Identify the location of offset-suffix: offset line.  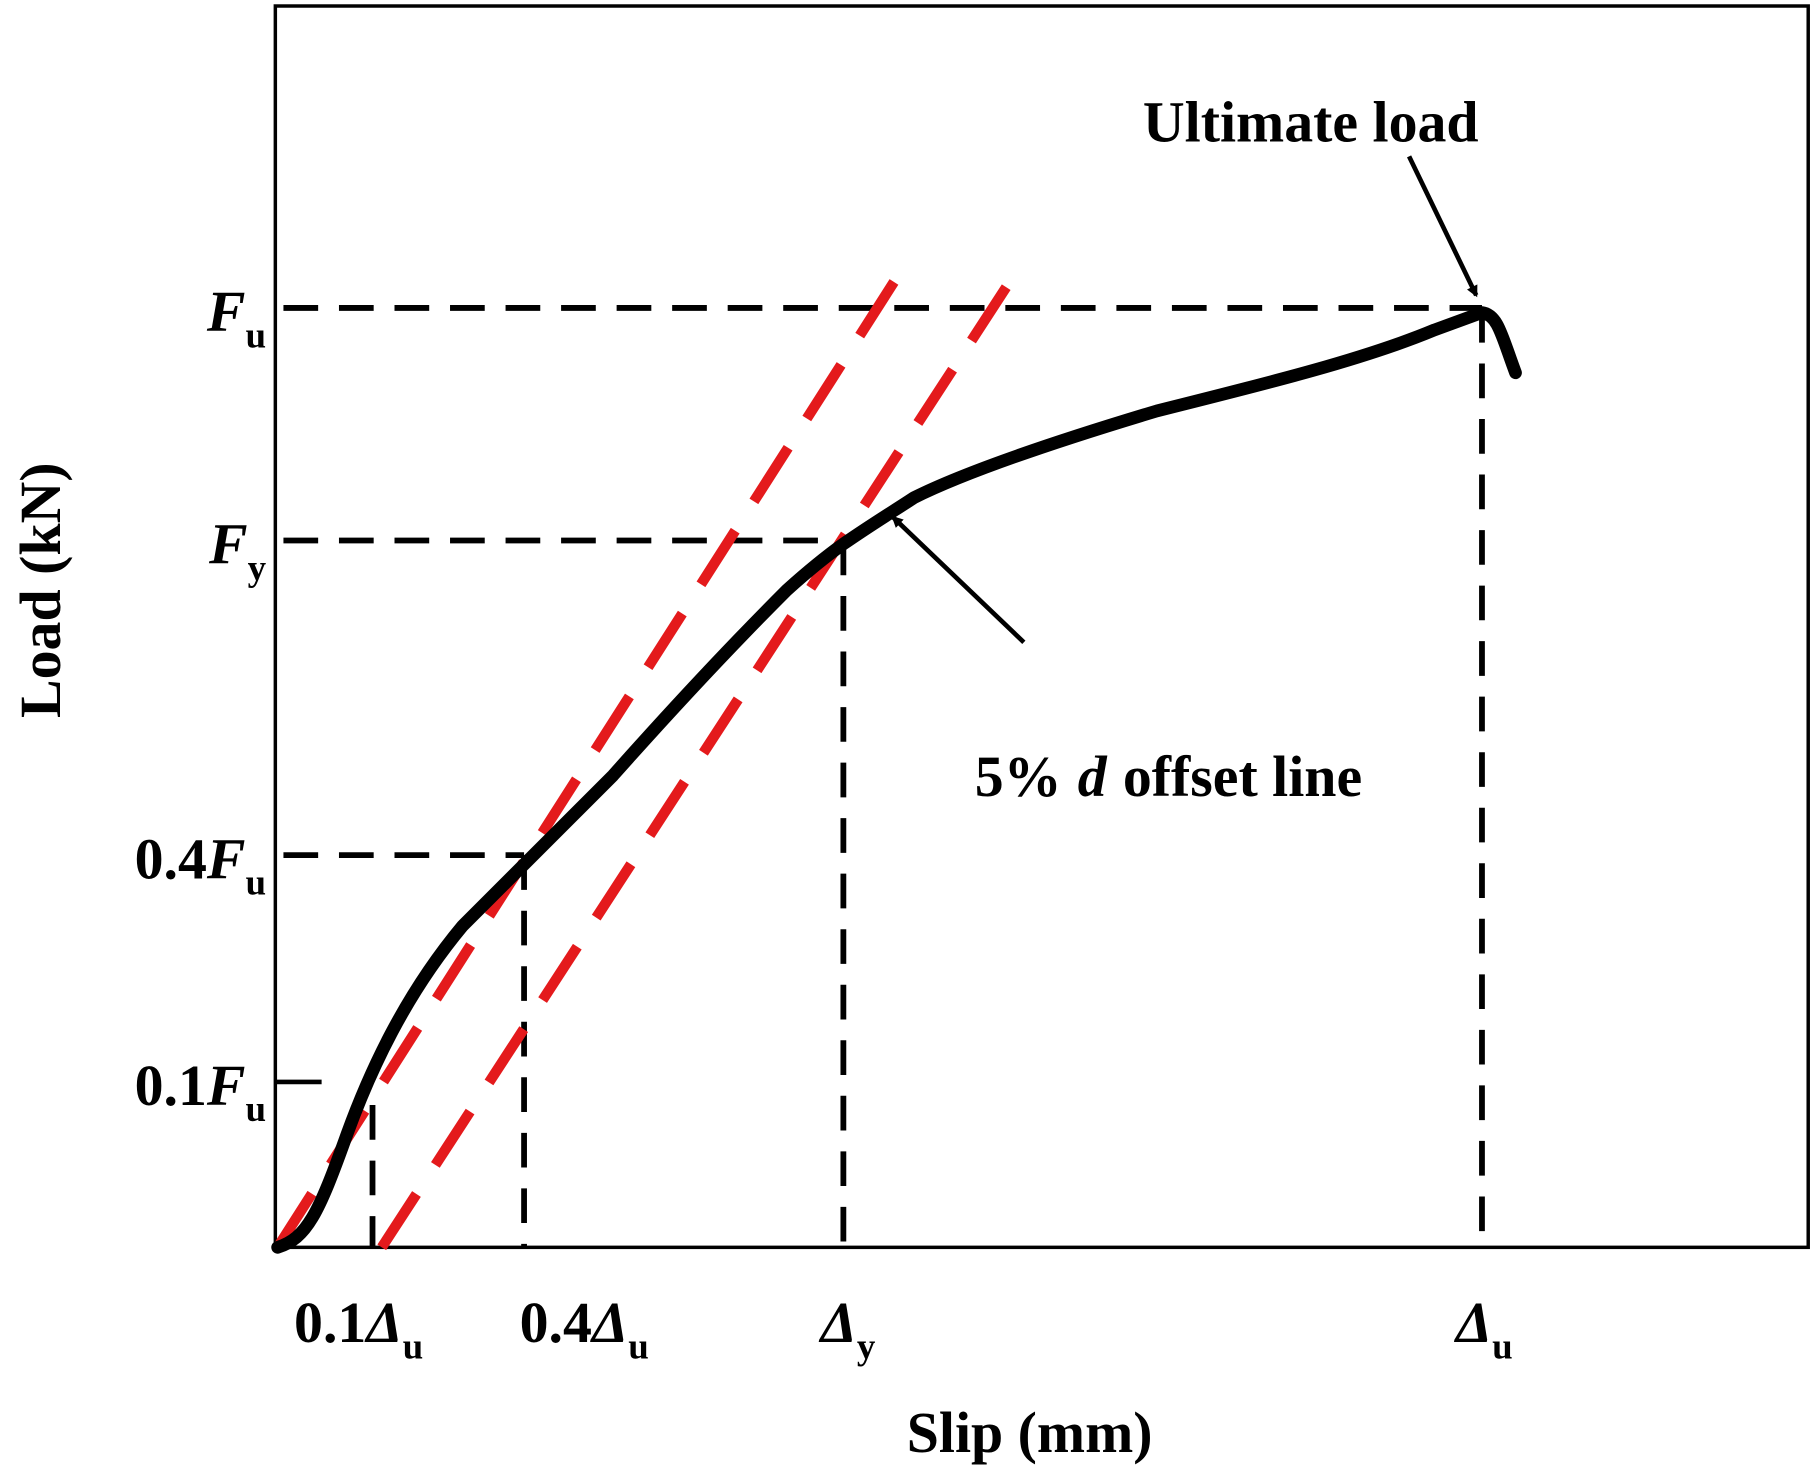
(1242, 776).